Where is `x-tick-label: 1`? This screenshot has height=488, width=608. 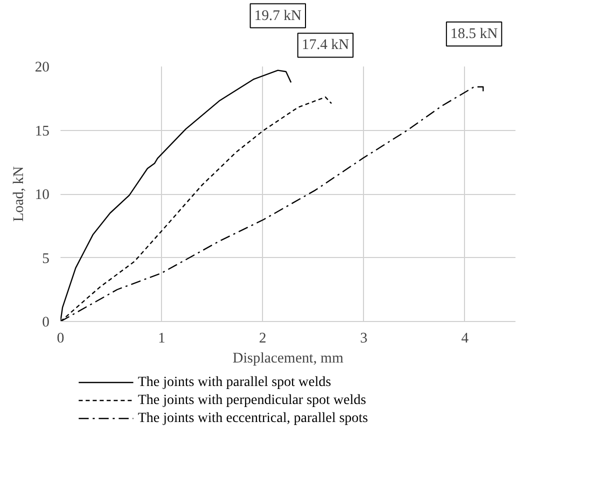 x-tick-label: 1 is located at coordinates (162, 338).